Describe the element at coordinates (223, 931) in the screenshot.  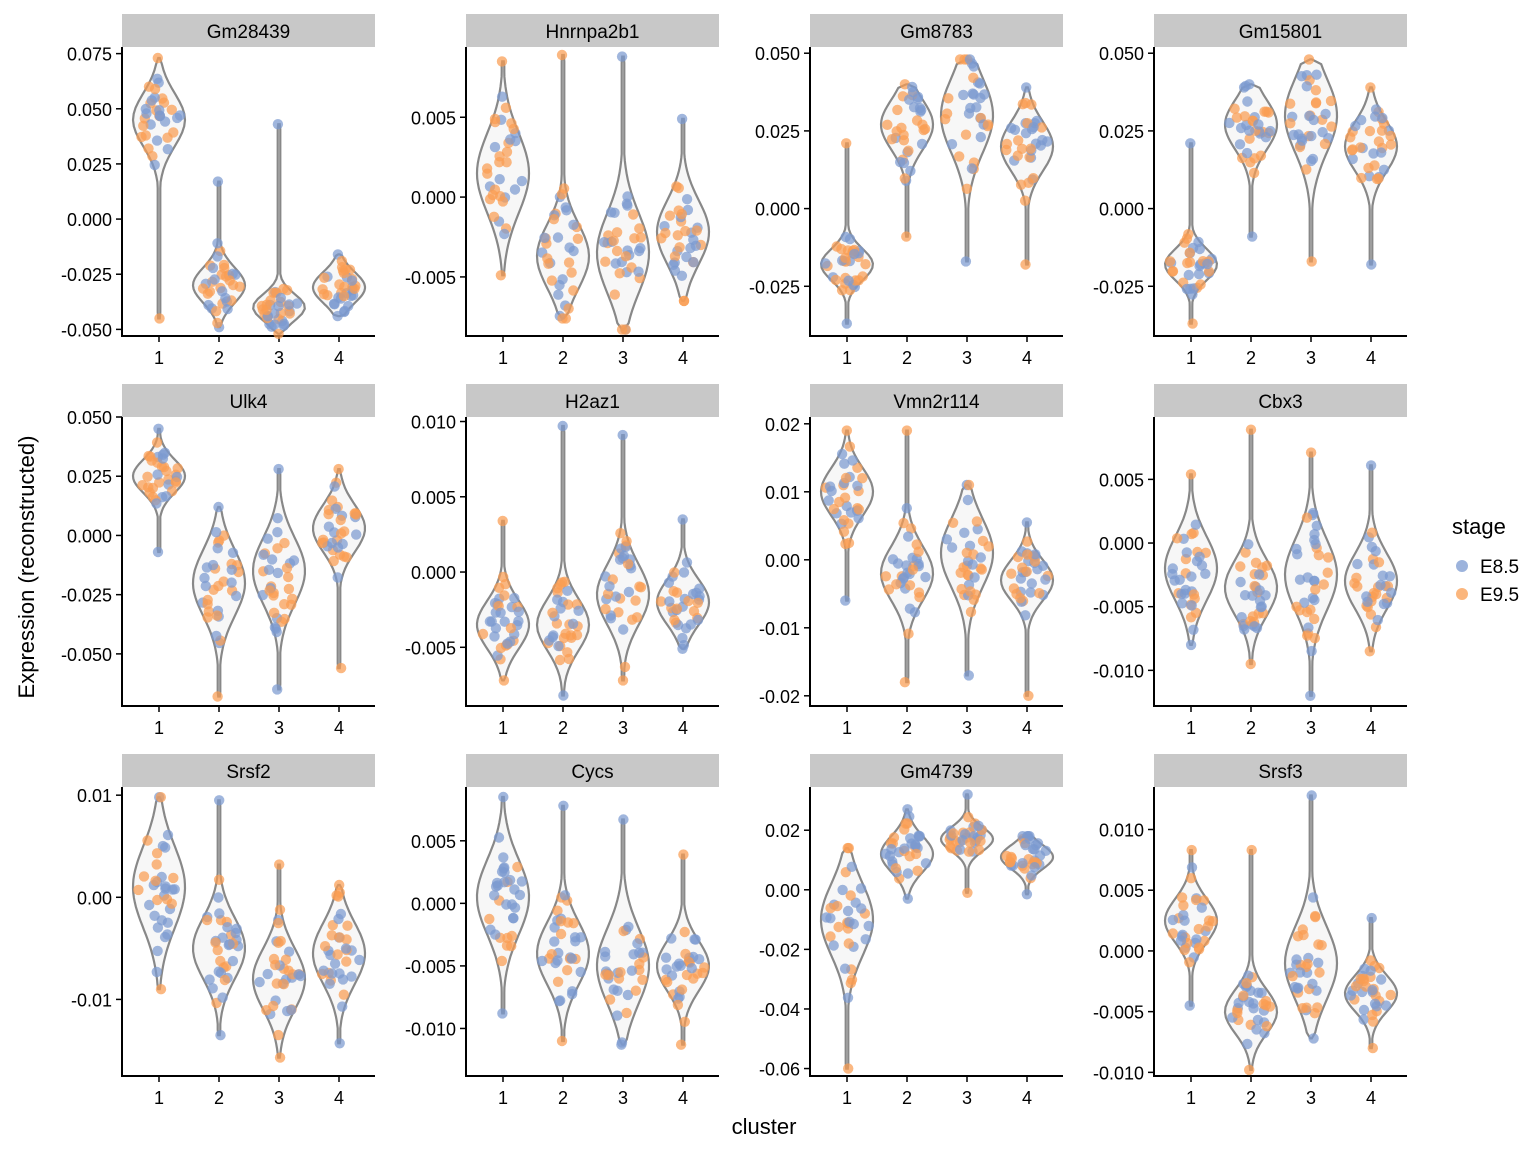
I see `panel-srsf2: Srsf2 -0.01 0.00 0.01 1 2 3 4` at that location.